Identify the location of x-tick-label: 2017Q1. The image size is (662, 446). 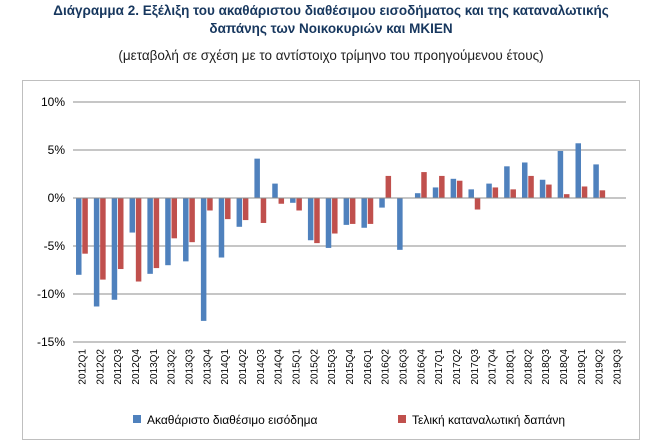
(439, 367).